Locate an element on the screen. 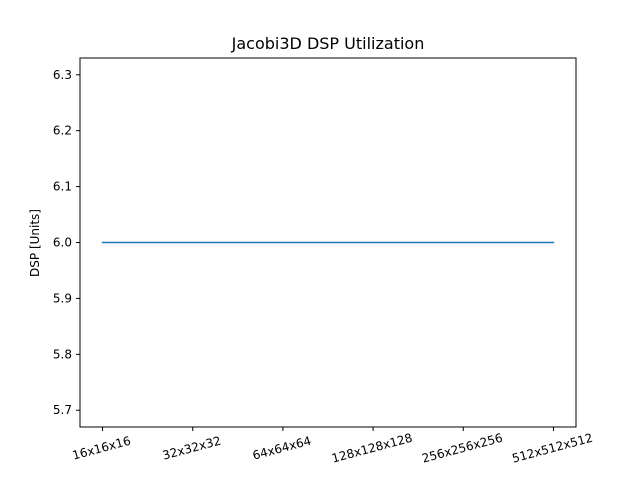 Image resolution: width=640 pixels, height=484 pixels. chart-title: Jacobi3D DSP Utilization is located at coordinates (328, 43).